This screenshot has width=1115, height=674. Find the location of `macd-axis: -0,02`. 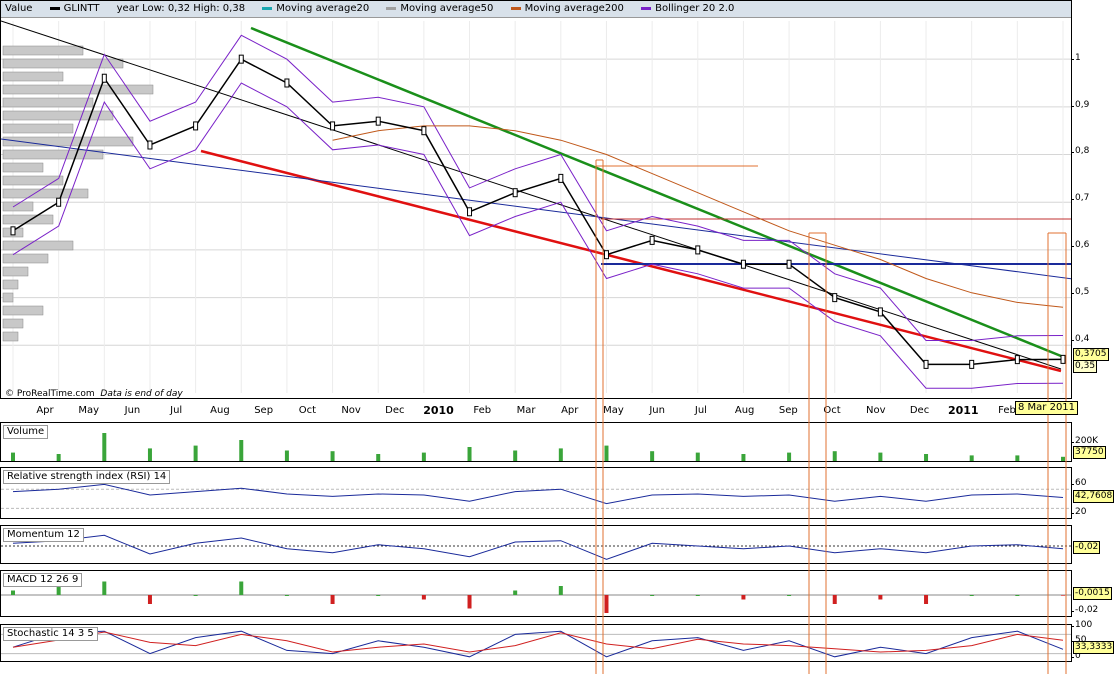

macd-axis: -0,02 is located at coordinates (1092, 593).